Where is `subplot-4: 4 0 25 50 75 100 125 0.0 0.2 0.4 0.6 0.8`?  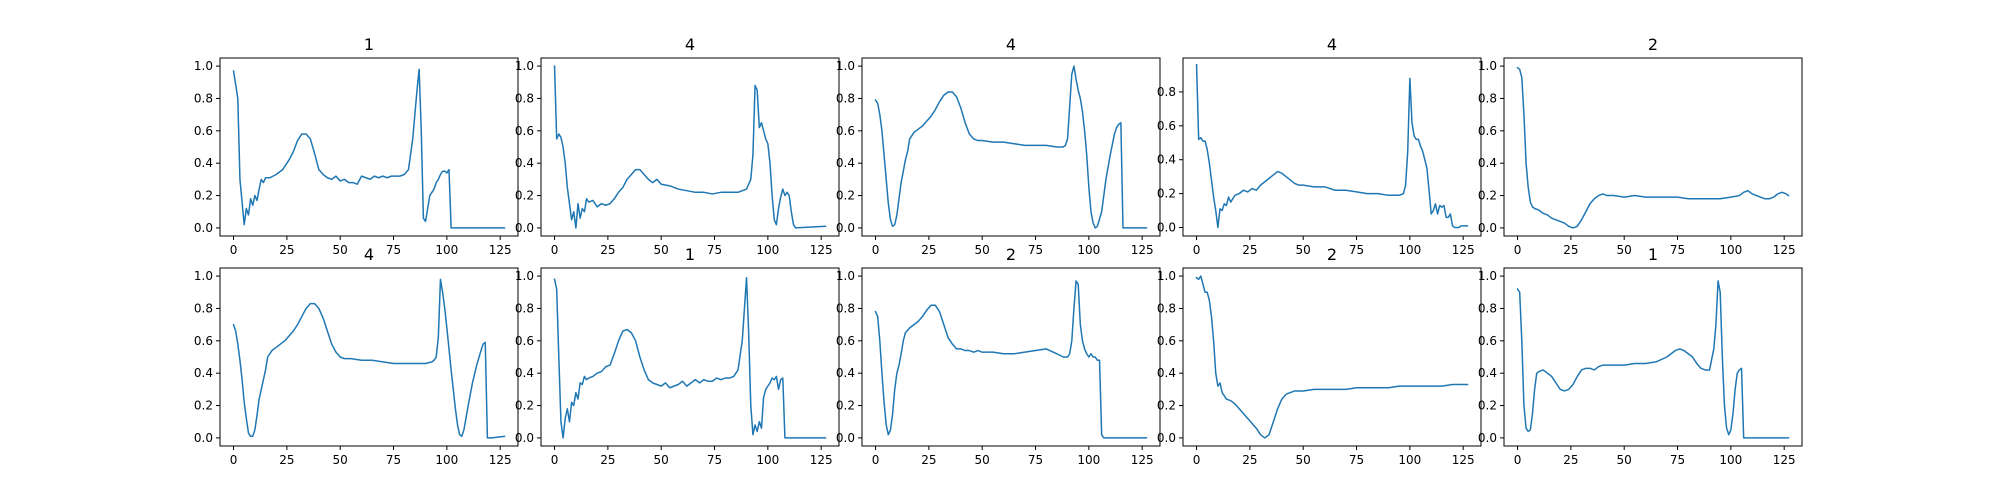
subplot-4: 4 0 25 50 75 100 125 0.0 0.2 0.4 0.6 0.8 is located at coordinates (1319, 146).